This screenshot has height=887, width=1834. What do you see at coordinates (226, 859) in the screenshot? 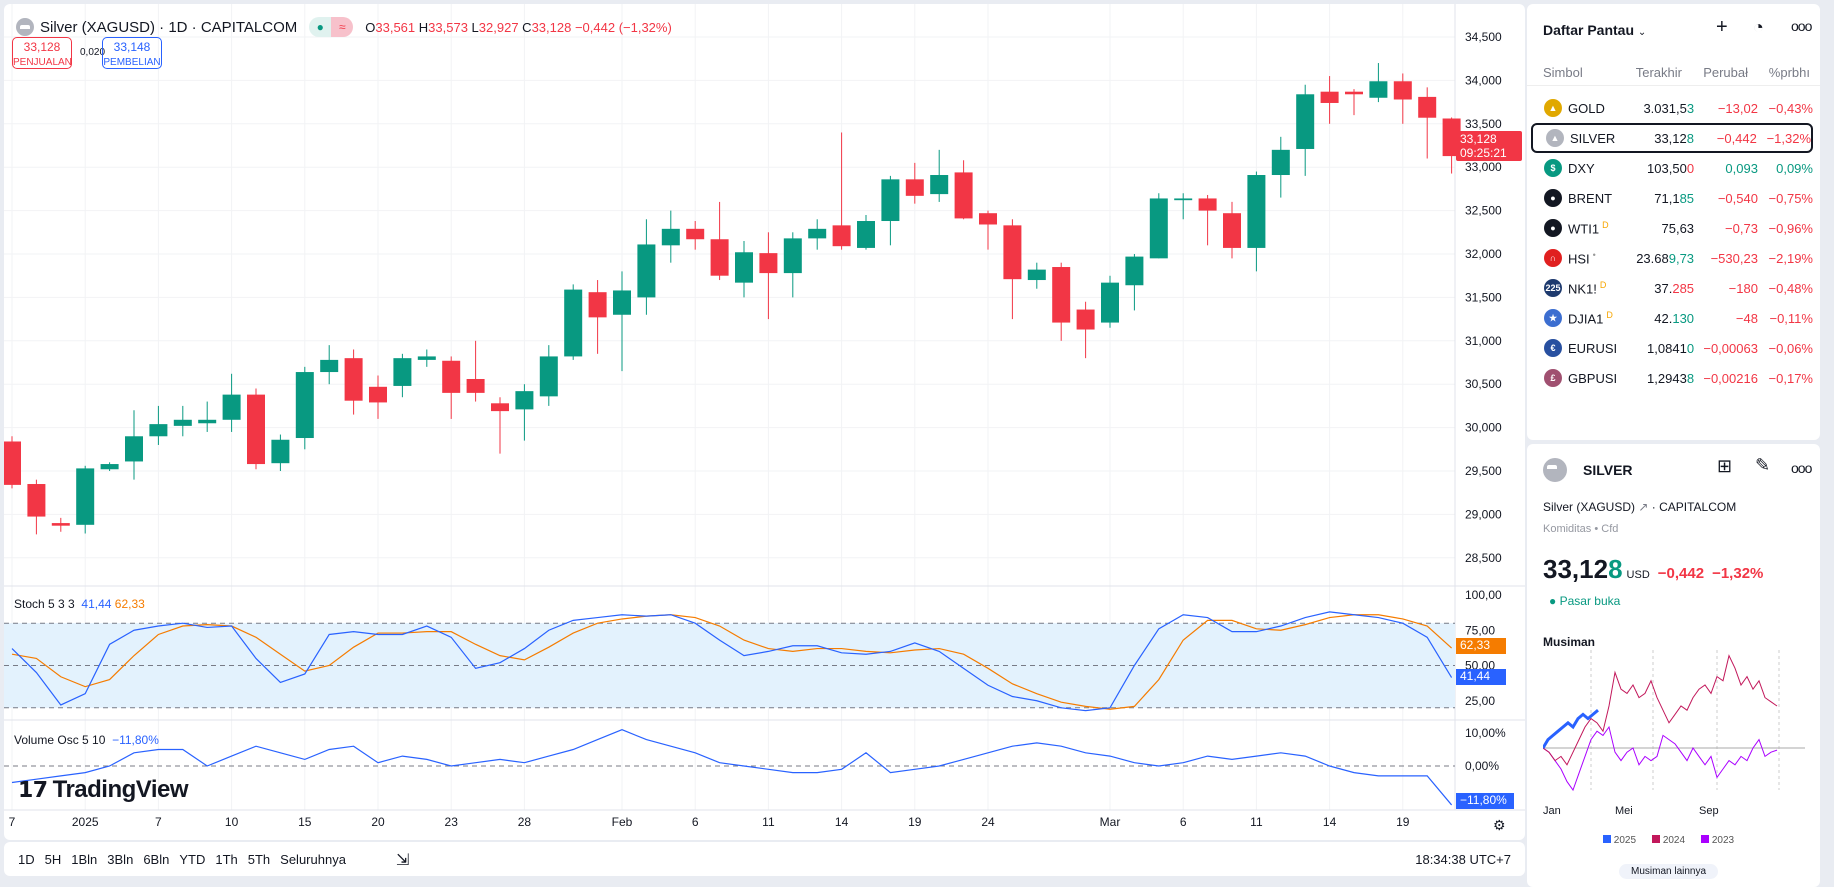
I see `range-button: 1Th` at bounding box center [226, 859].